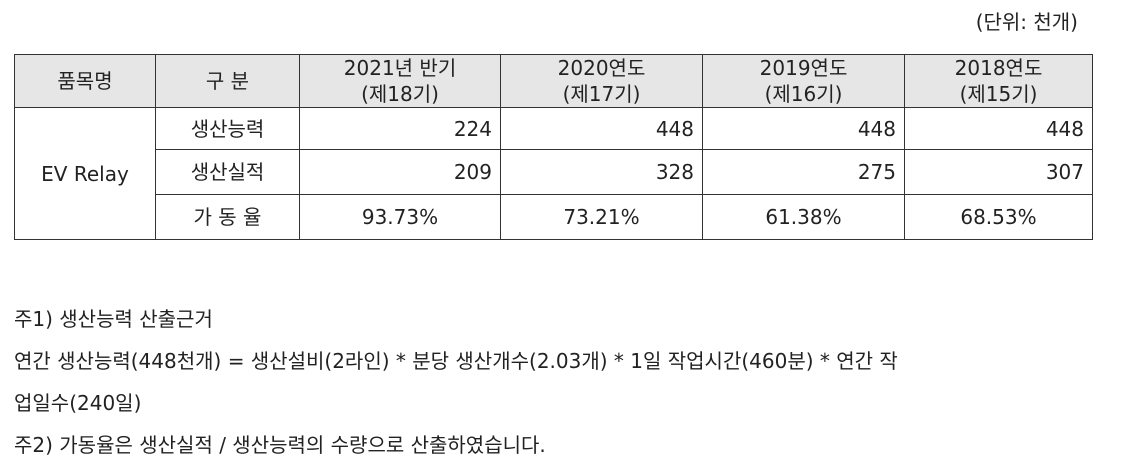 The width and height of the screenshot is (1136, 466). I want to click on row-label: 생산실적, so click(227, 172).